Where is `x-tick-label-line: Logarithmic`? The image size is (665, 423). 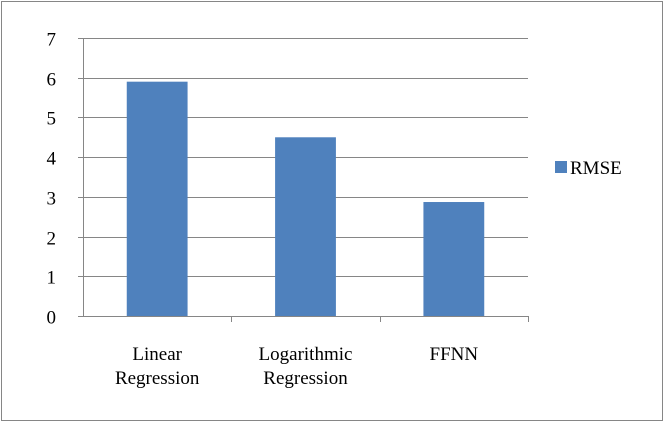 x-tick-label-line: Logarithmic is located at coordinates (306, 354).